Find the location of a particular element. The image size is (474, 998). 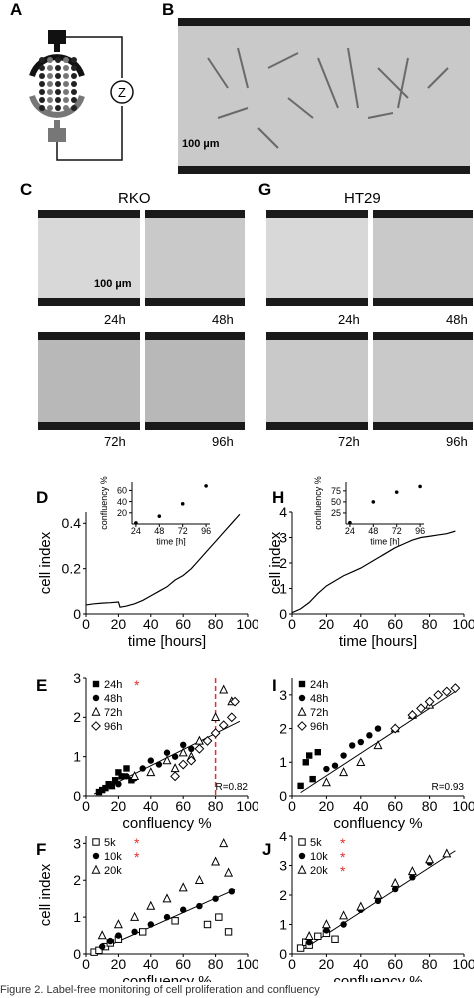

circuit-wire-bottom is located at coordinates (89, 133).